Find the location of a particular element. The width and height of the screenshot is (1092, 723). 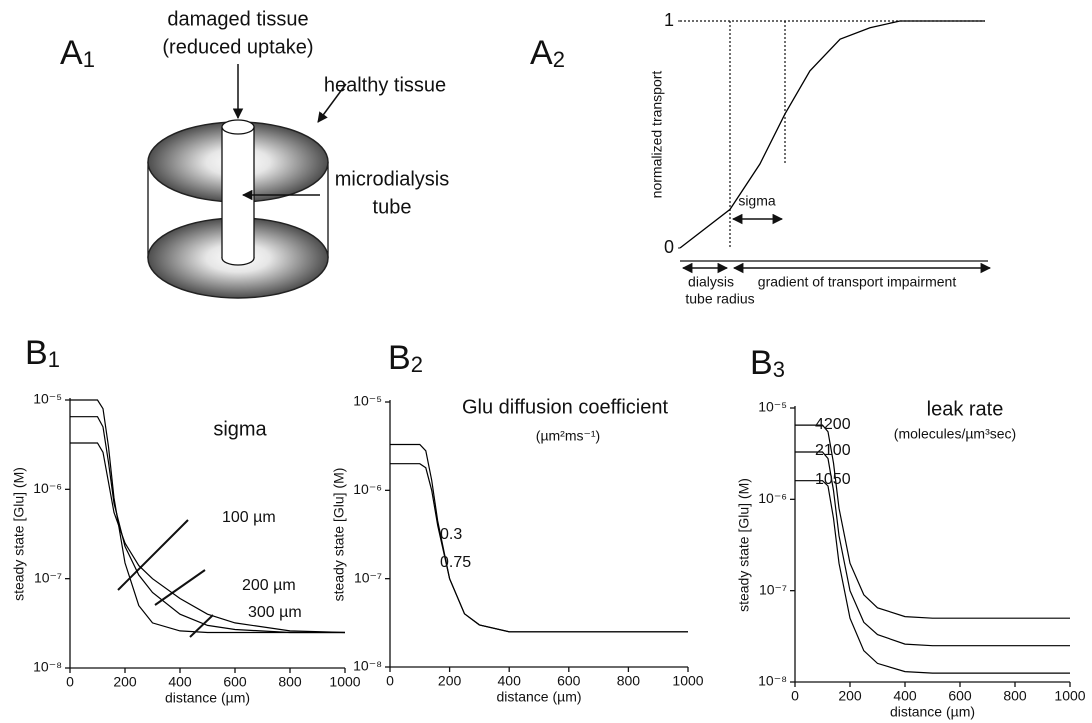

tube-end is located at coordinates (238, 127).